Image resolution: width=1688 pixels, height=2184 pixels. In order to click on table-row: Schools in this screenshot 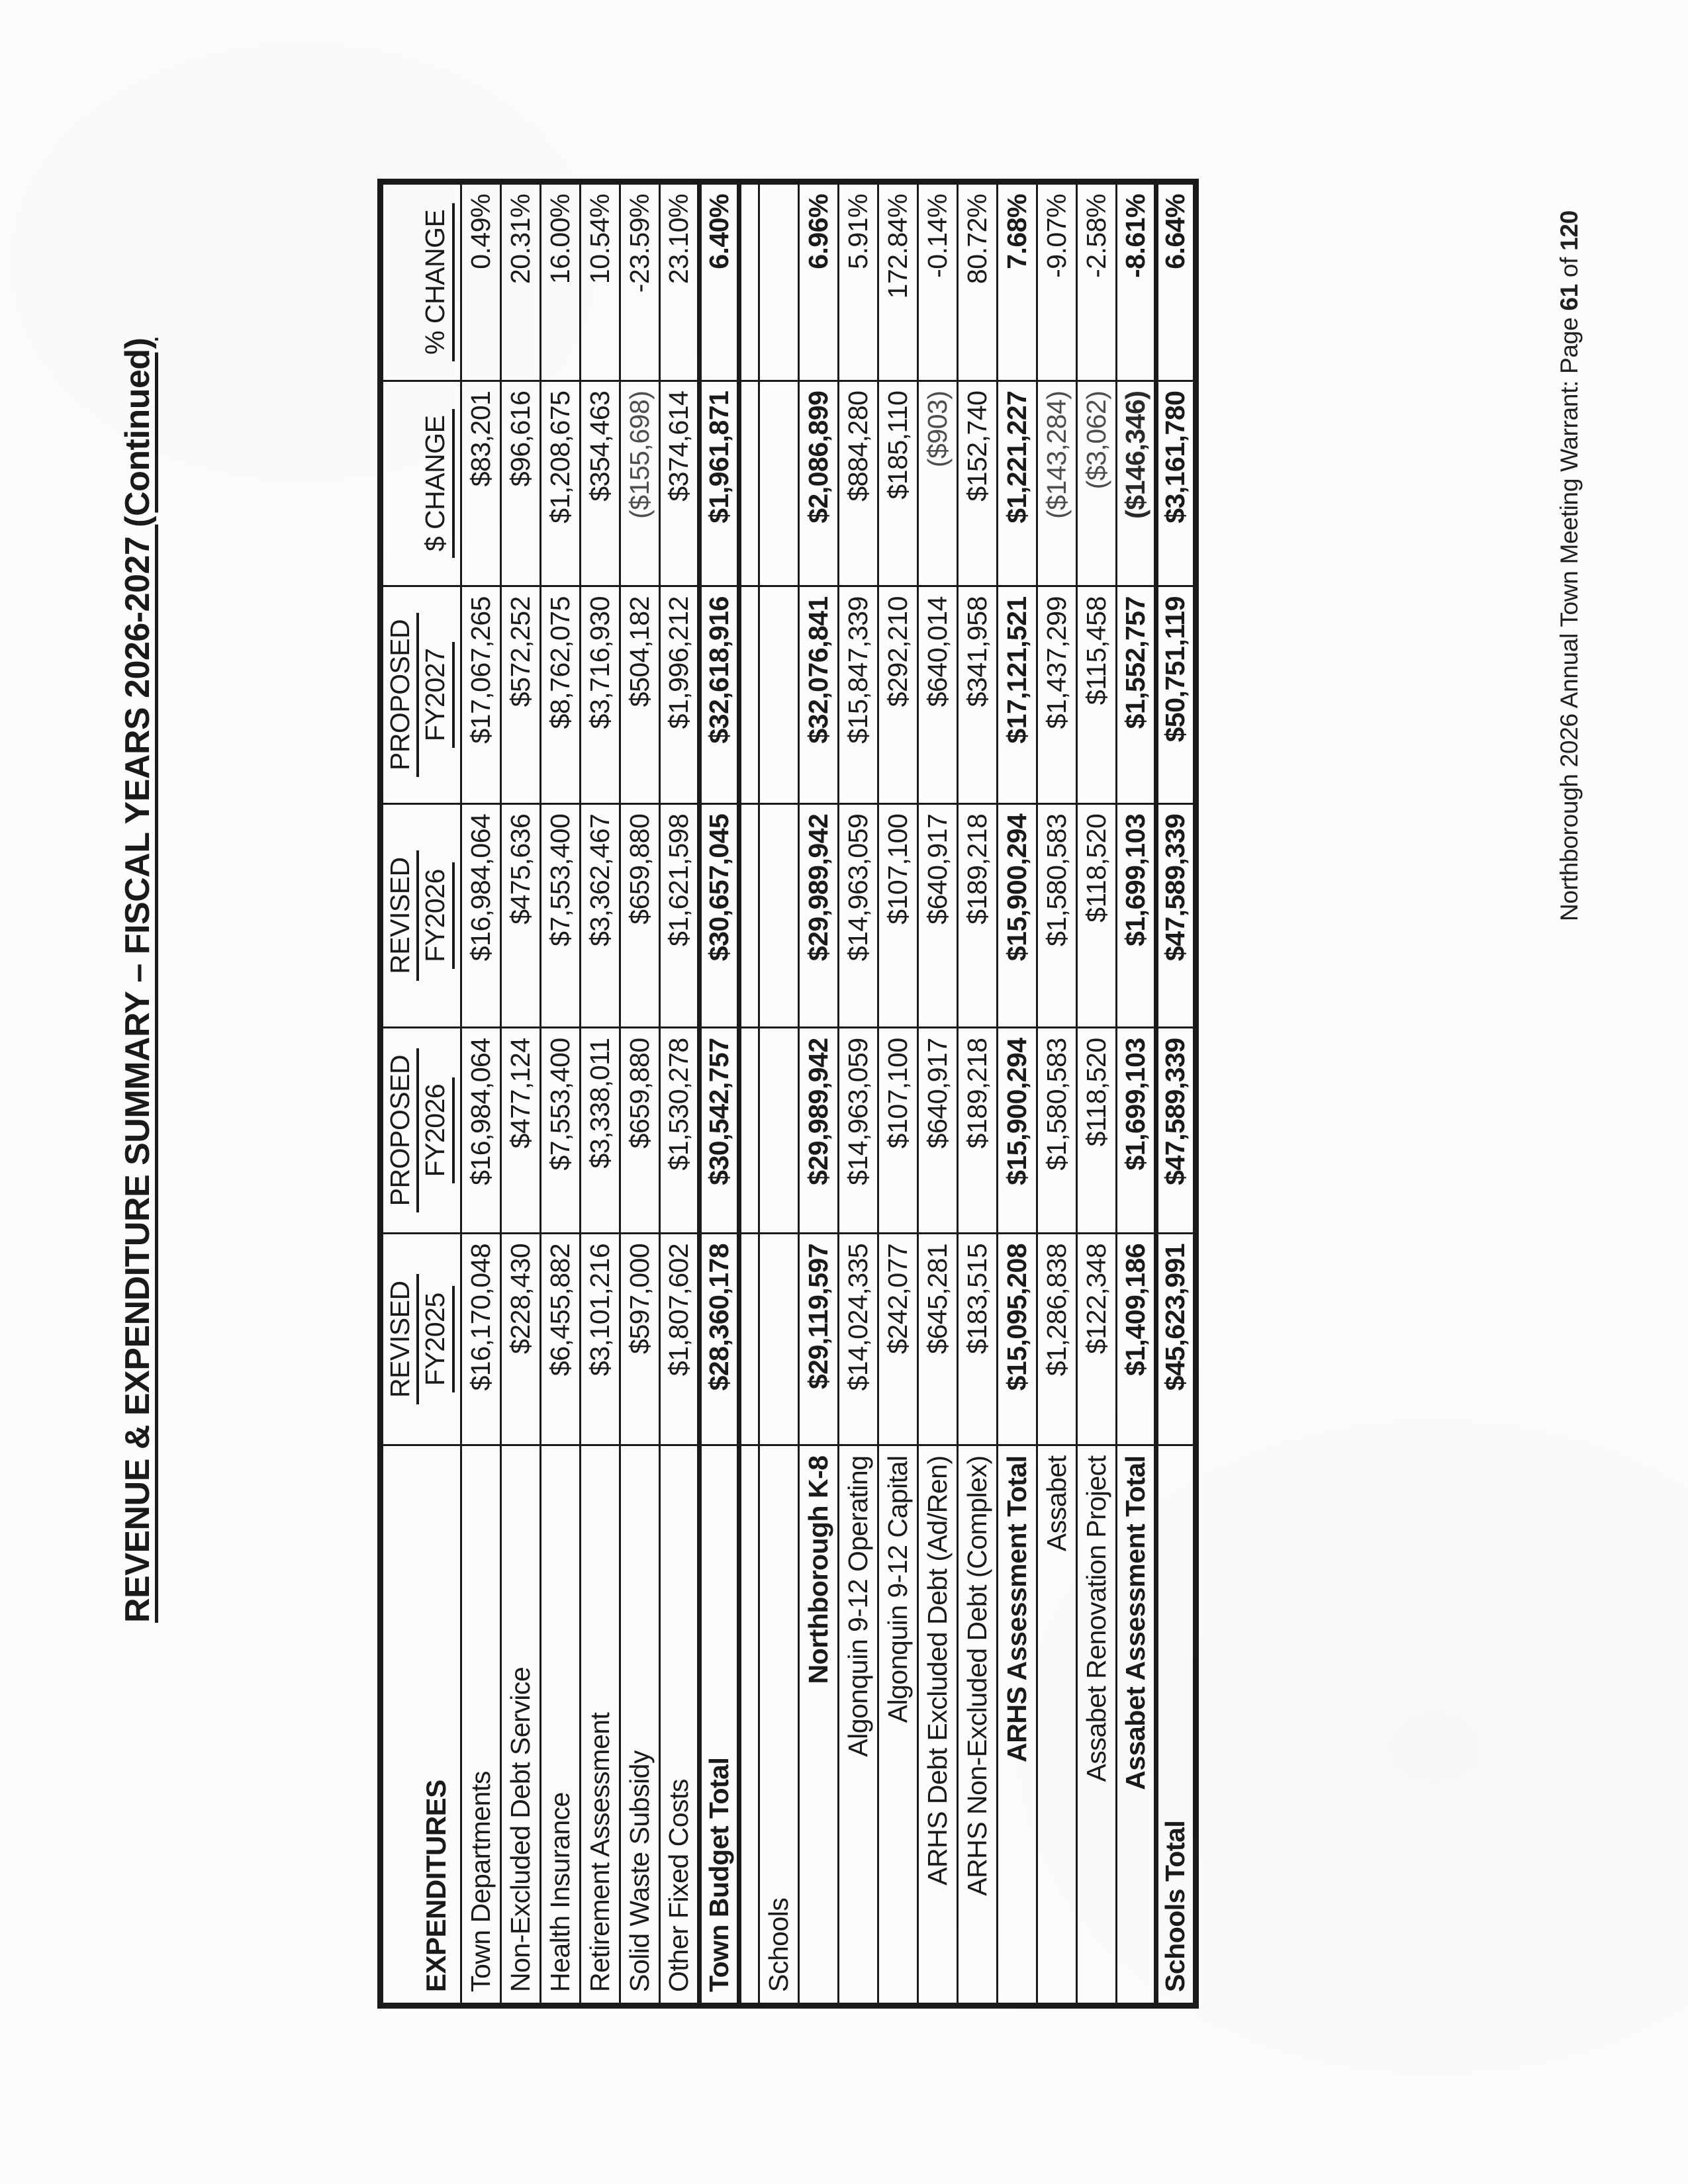, I will do `click(779, 1093)`.